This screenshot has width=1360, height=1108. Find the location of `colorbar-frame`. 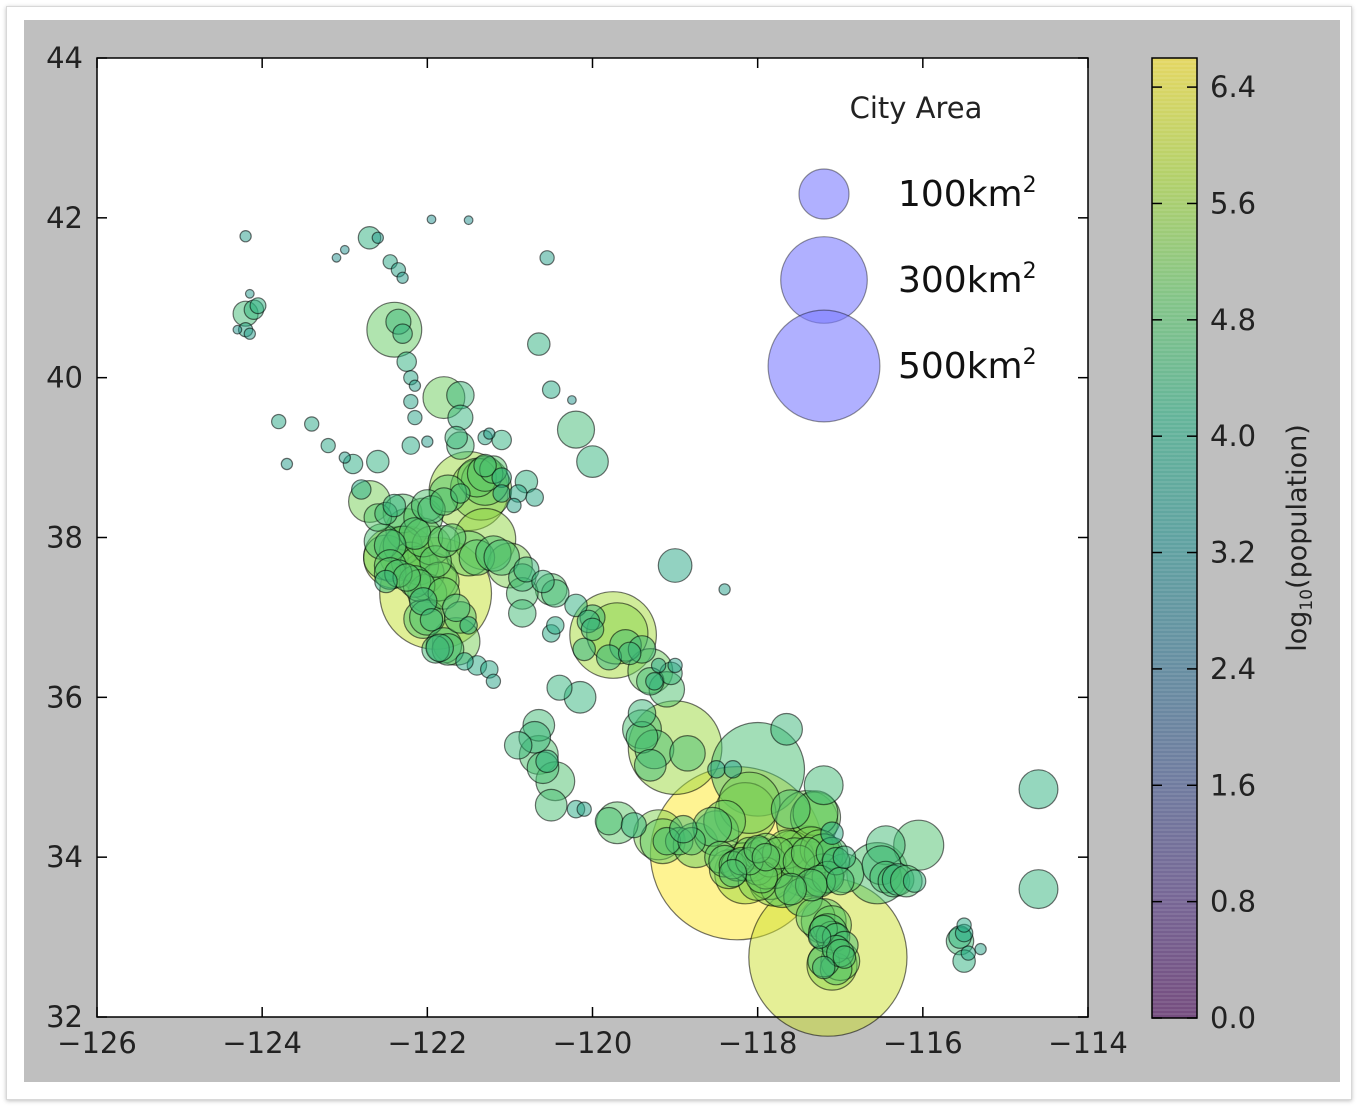

colorbar-frame is located at coordinates (1174, 538).